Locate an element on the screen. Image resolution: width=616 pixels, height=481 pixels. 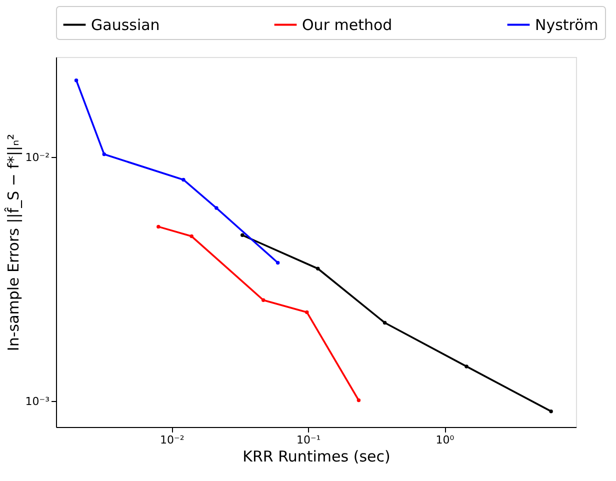
legend-label: Nyström is located at coordinates (566, 25).